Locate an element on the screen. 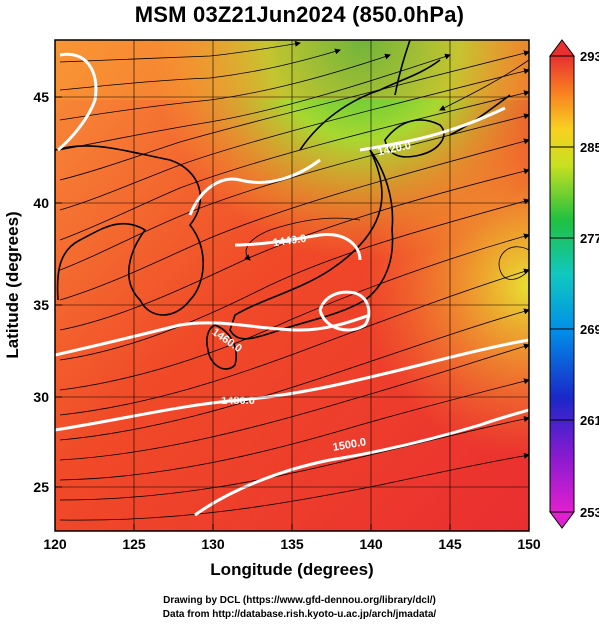  coast-kurils is located at coordinates (480, 115).